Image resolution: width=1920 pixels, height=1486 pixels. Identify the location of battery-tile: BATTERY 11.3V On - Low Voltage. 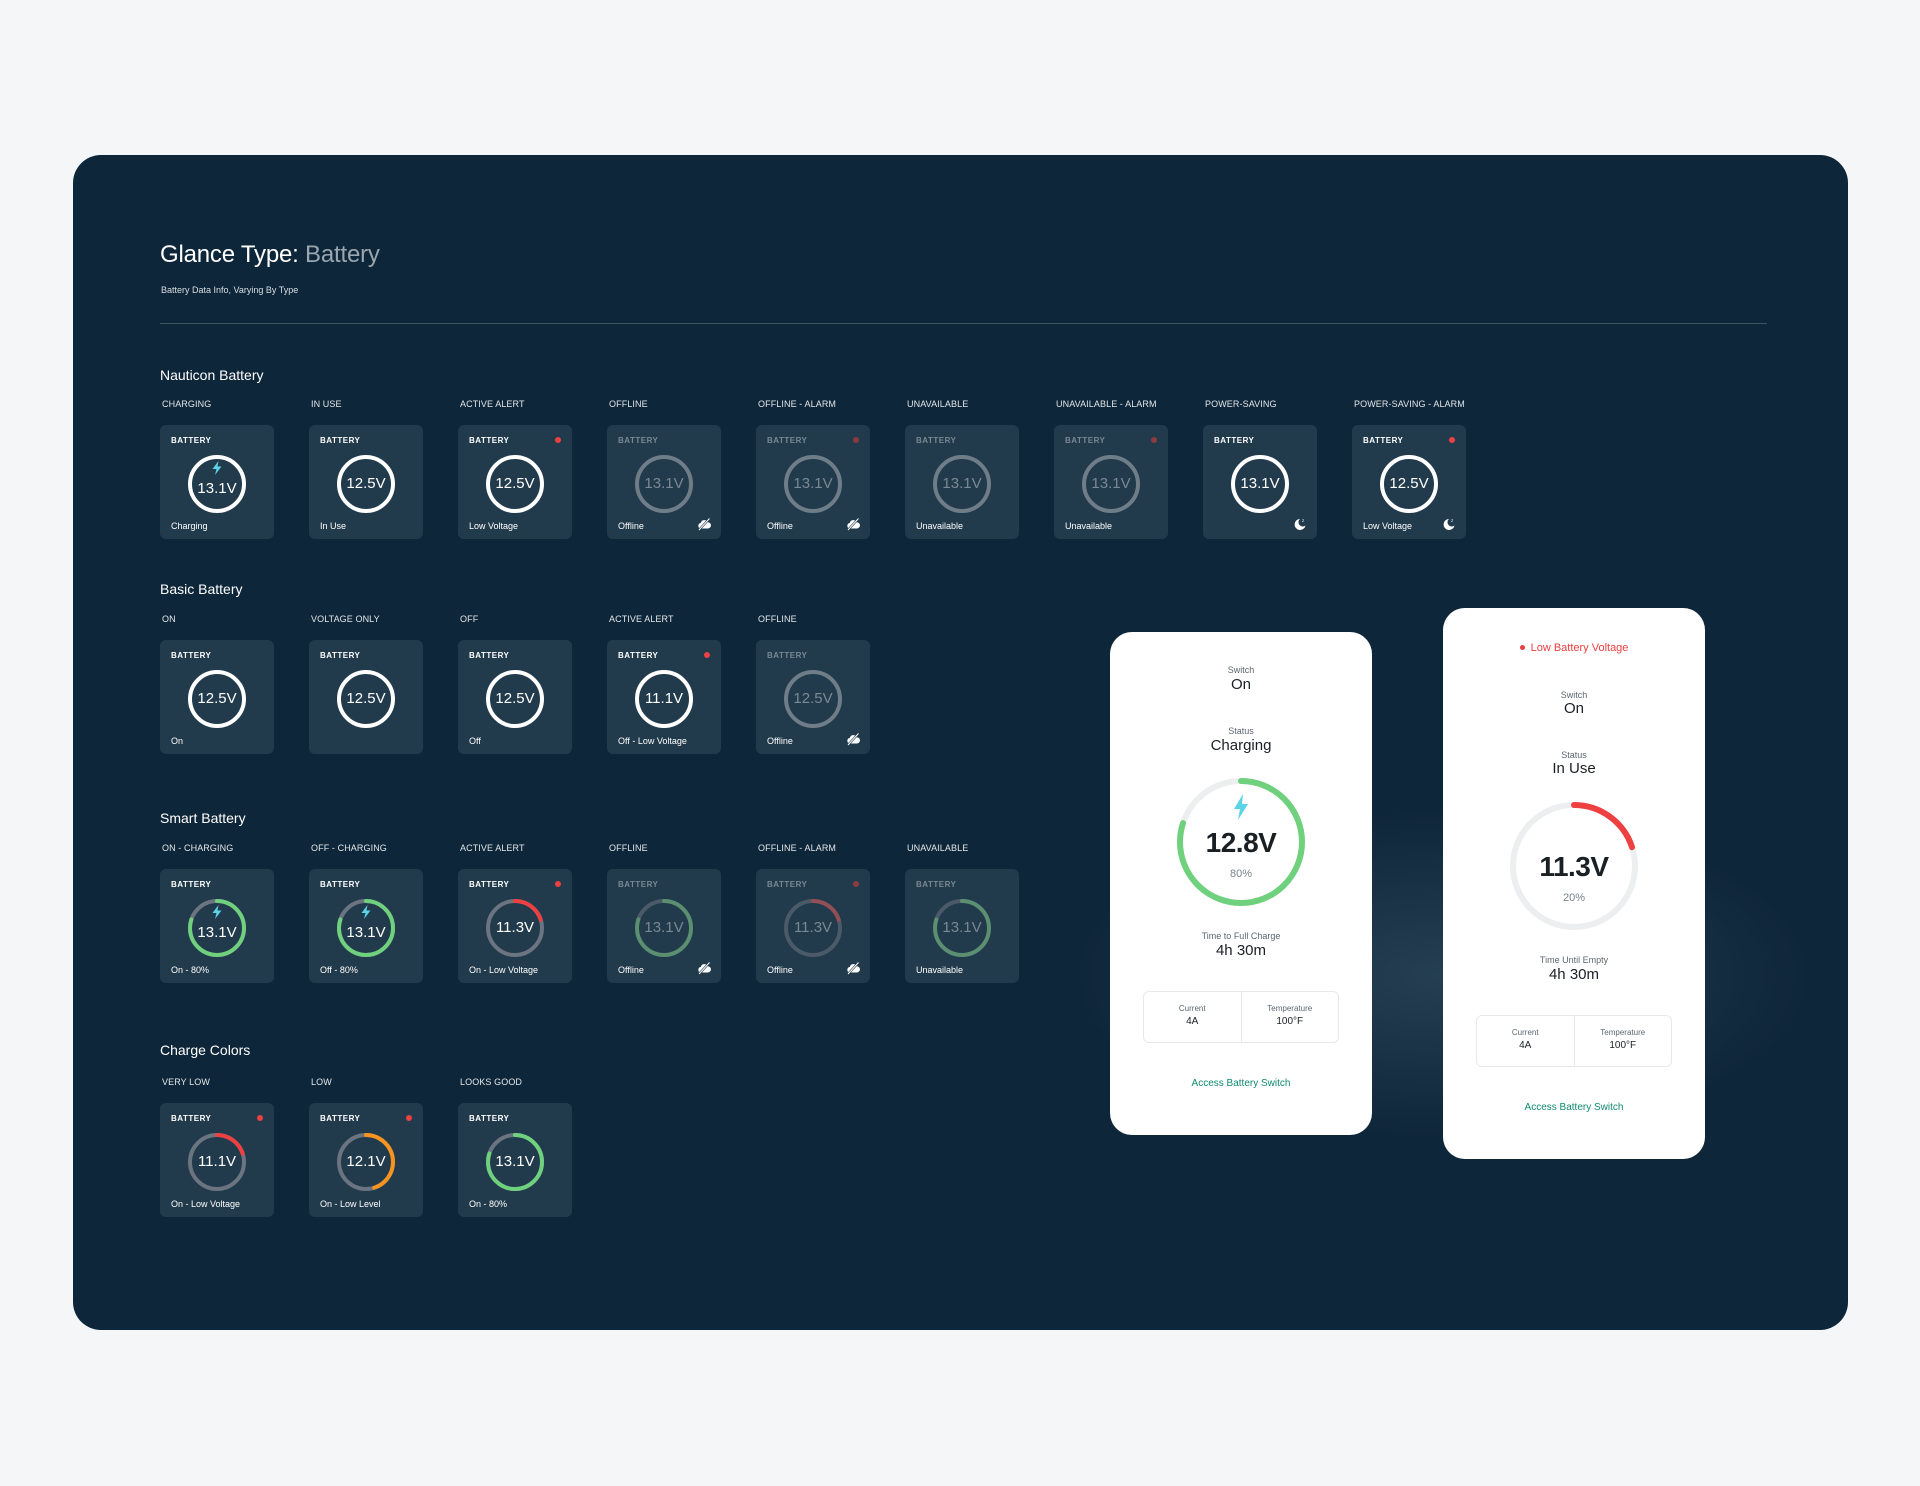
(515, 926).